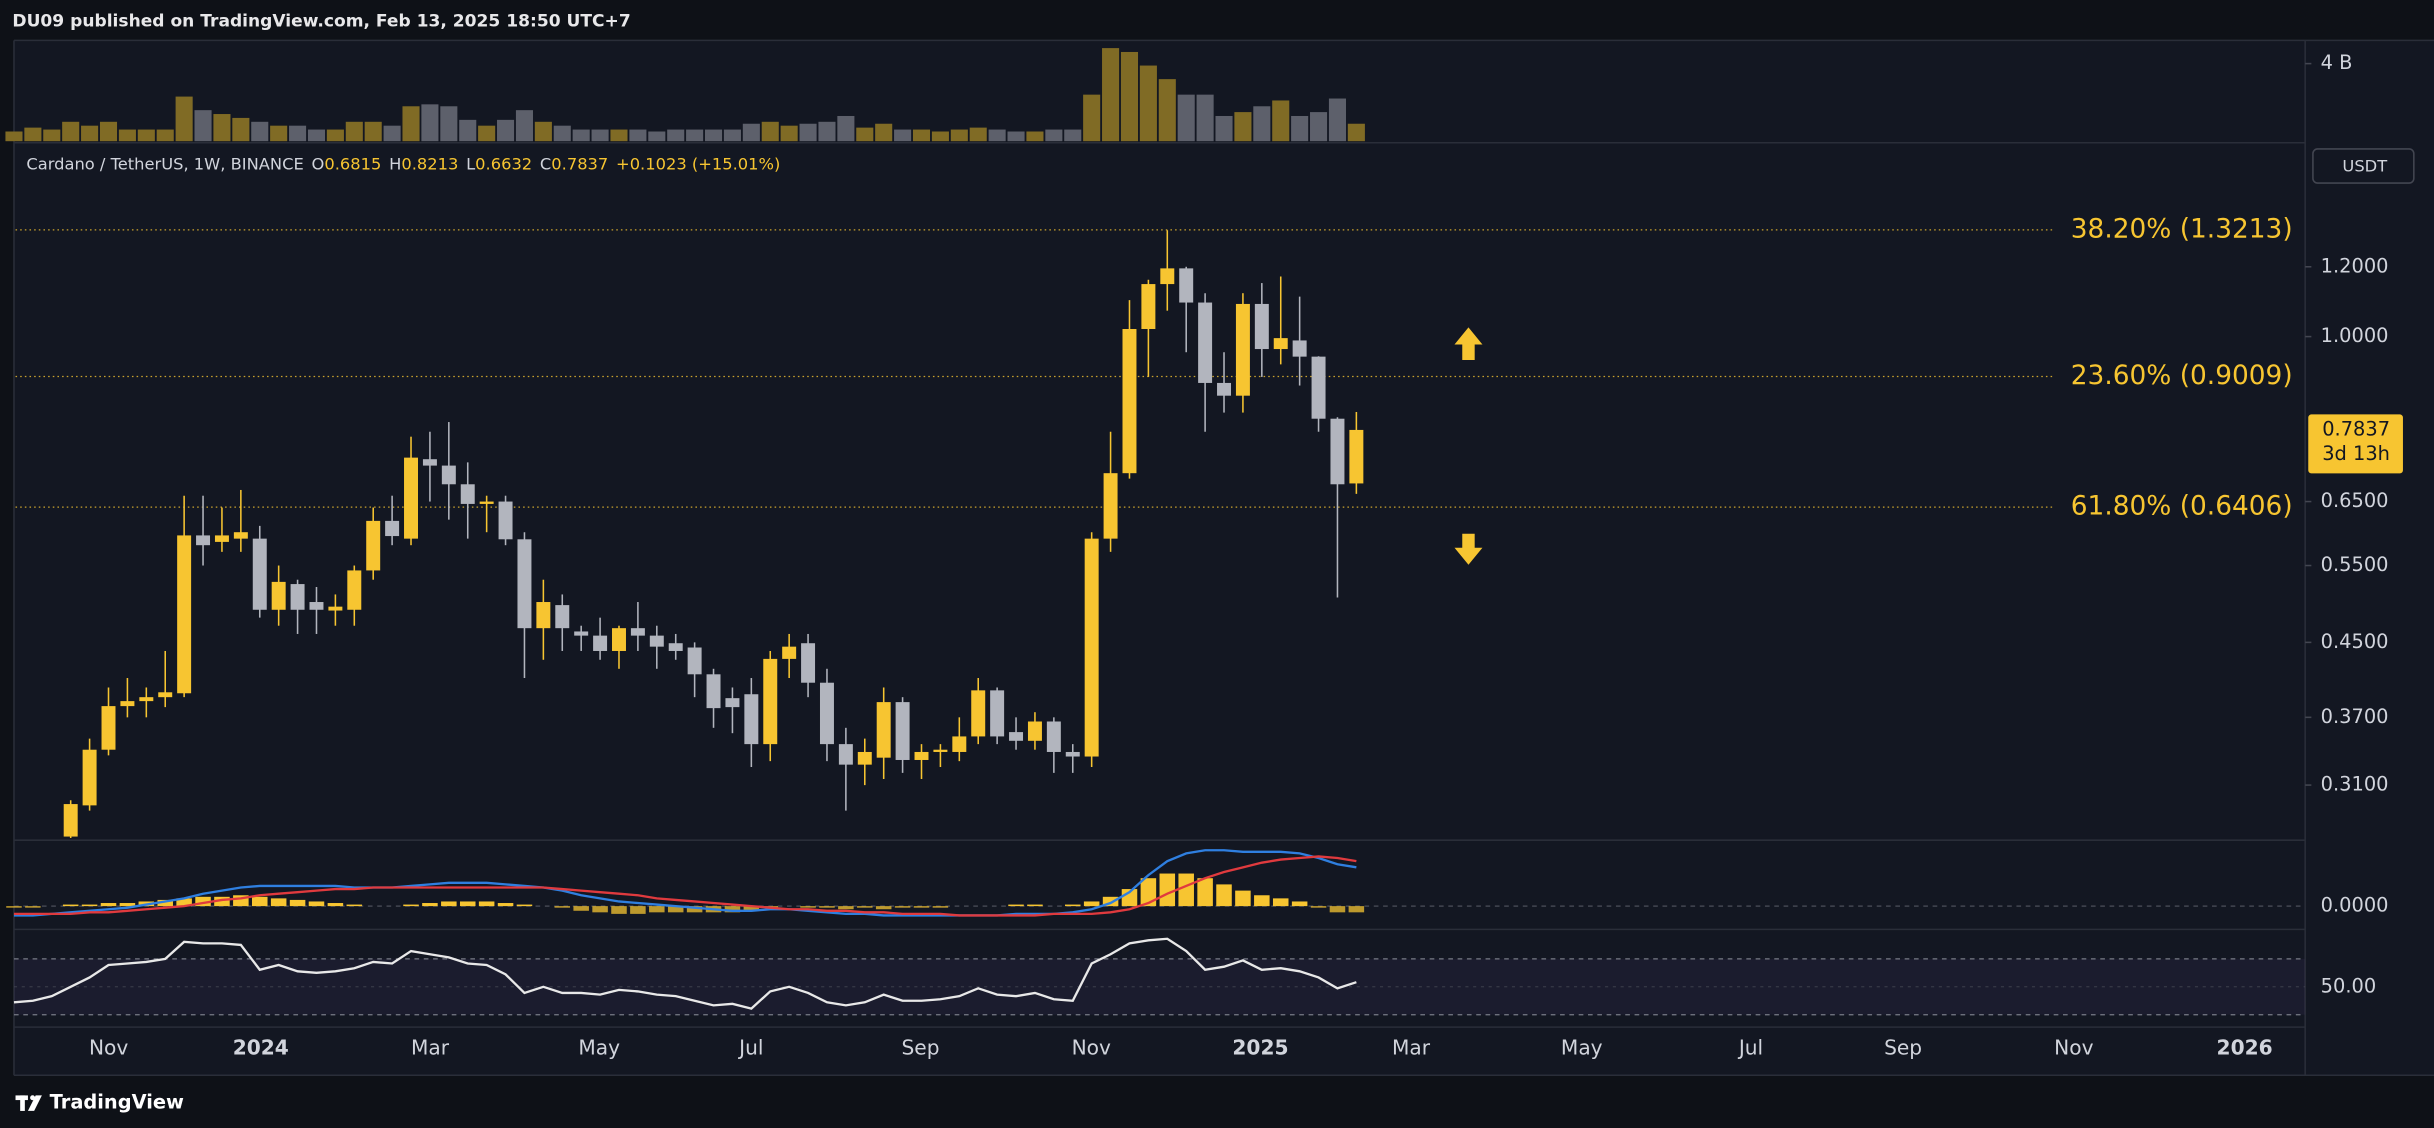 The image size is (2434, 1128). What do you see at coordinates (318, 163) in the screenshot?
I see `legend-label: O` at bounding box center [318, 163].